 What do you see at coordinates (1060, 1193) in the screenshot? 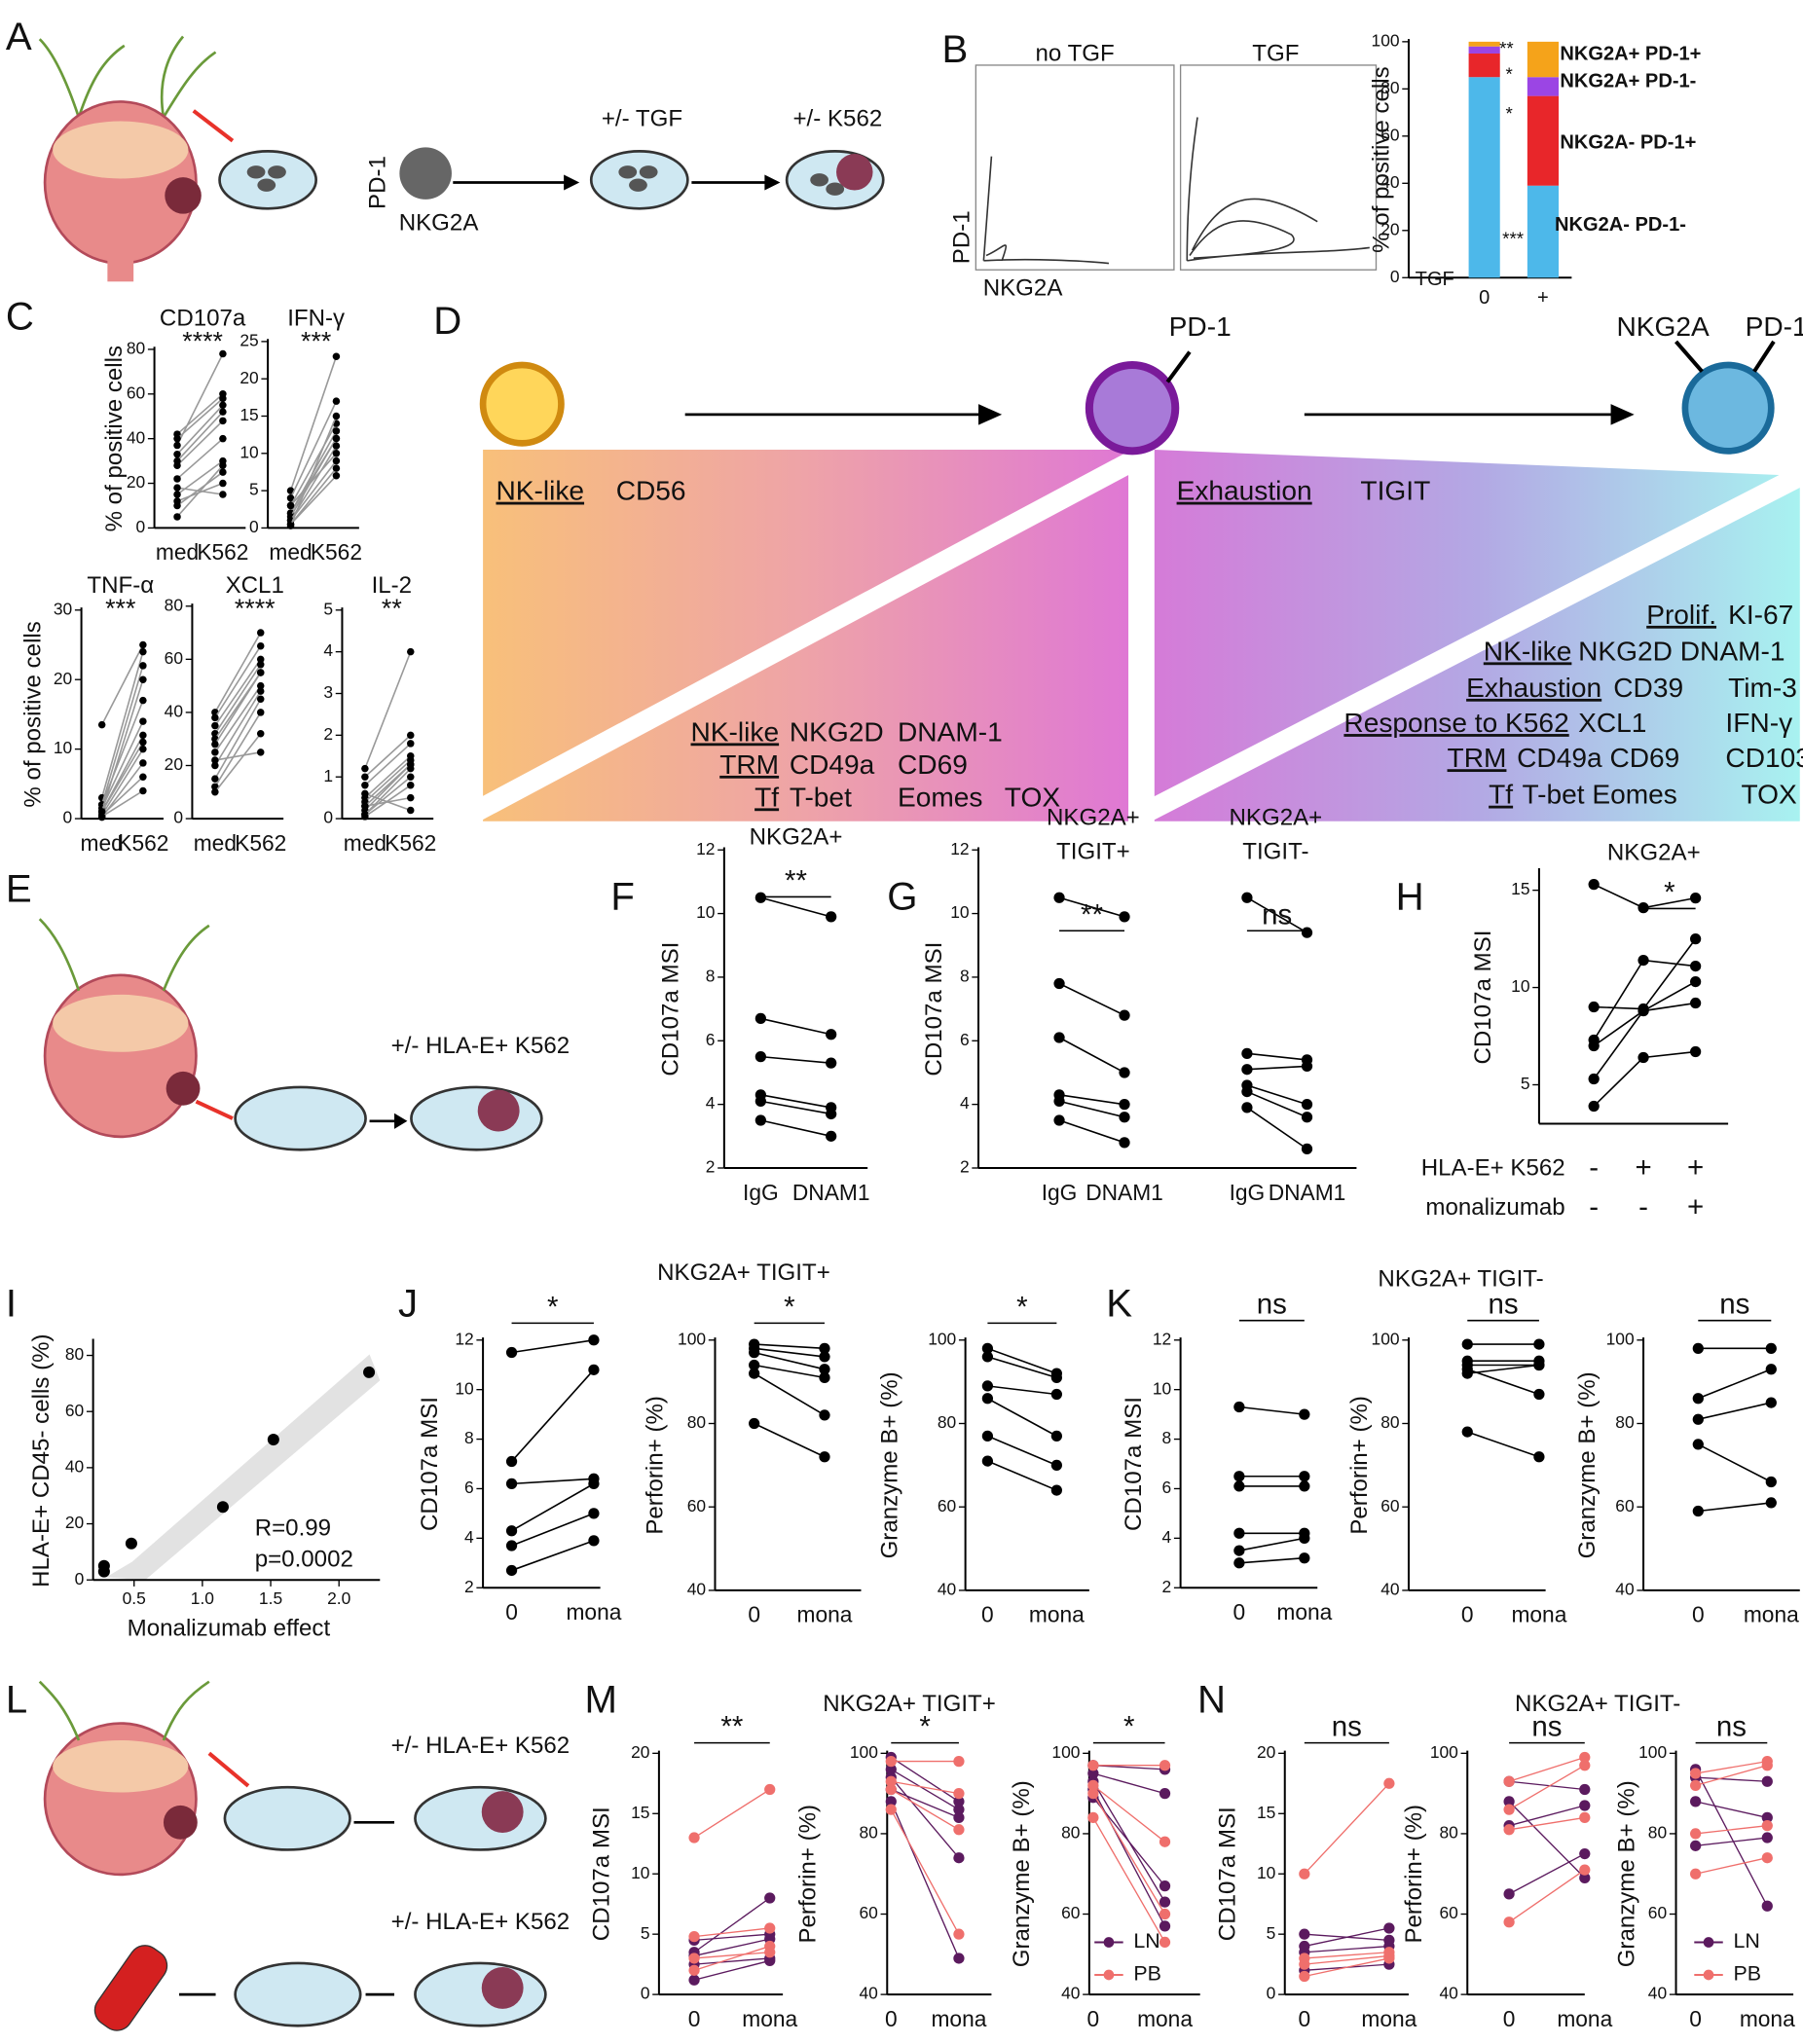
I see `x-tick-label: IgG` at bounding box center [1060, 1193].